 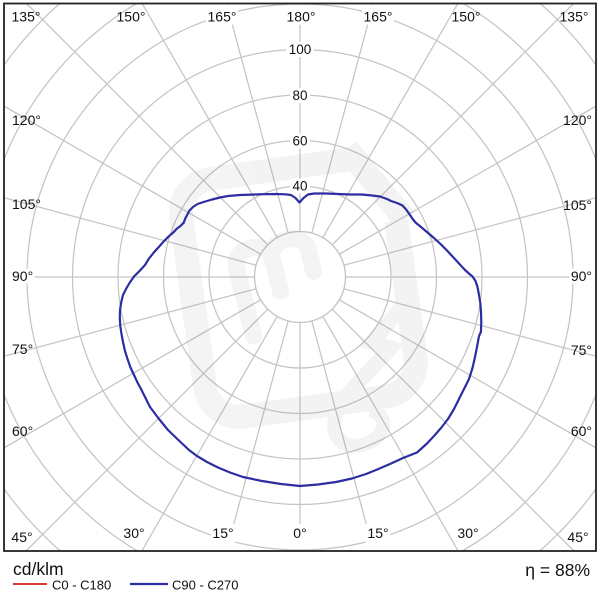 I want to click on svg-text: η = 88%, so click(x=557, y=570).